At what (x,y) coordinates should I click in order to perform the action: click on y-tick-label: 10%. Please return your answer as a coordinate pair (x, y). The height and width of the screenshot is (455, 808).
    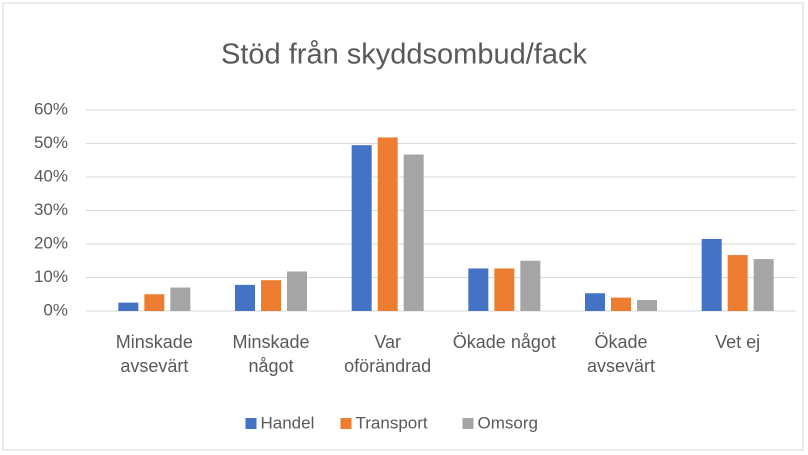
    Looking at the image, I should click on (51, 276).